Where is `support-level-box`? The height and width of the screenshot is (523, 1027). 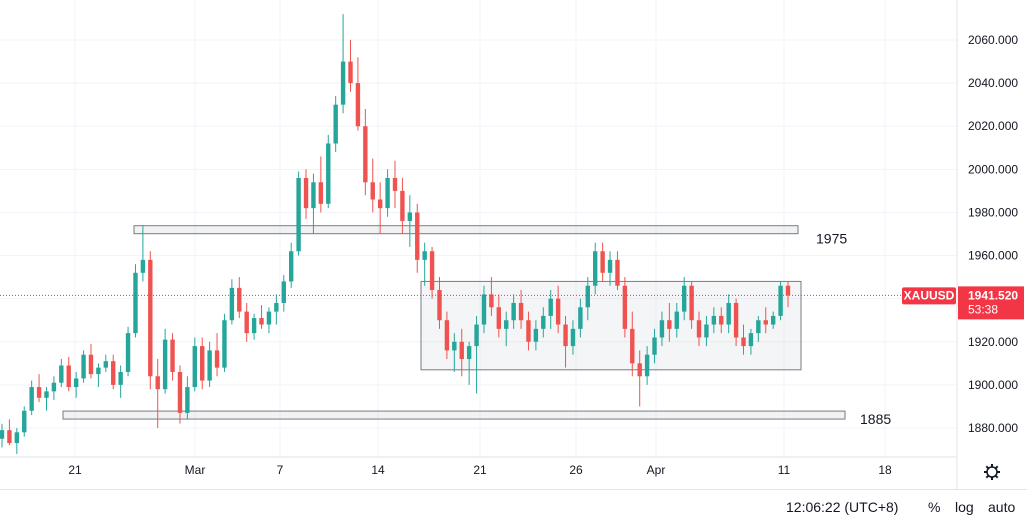
support-level-box is located at coordinates (454, 415).